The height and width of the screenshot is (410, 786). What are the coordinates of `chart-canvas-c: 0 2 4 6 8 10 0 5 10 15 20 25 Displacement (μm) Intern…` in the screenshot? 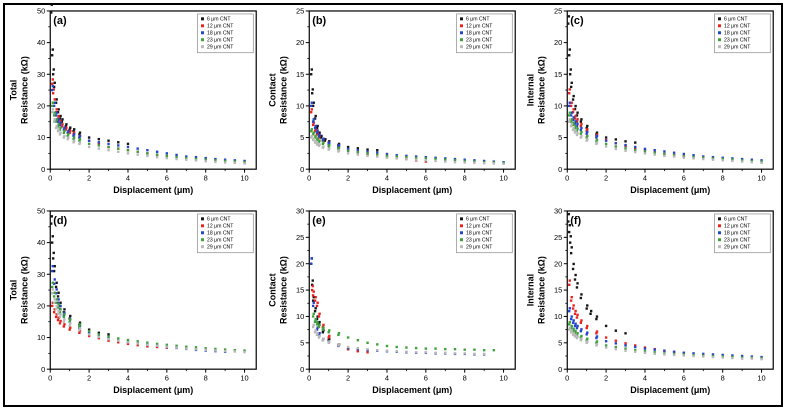 It's located at (650, 101).